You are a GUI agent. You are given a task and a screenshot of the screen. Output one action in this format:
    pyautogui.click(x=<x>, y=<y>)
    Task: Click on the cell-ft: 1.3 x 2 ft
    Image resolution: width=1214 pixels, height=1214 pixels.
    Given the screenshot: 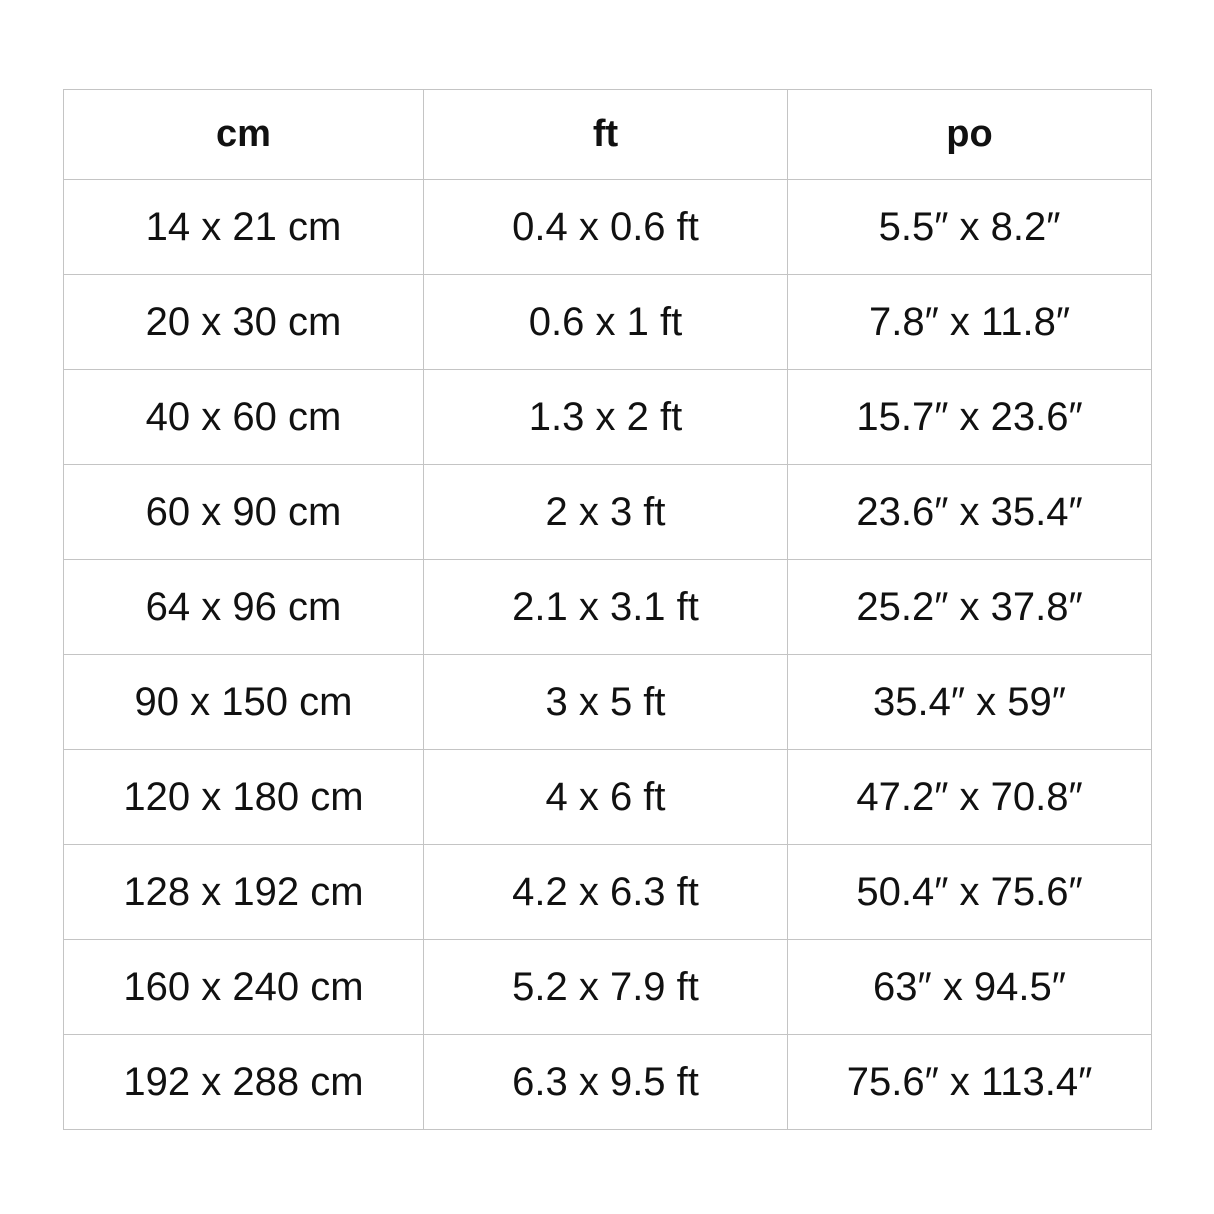 What is the action you would take?
    pyautogui.click(x=605, y=417)
    